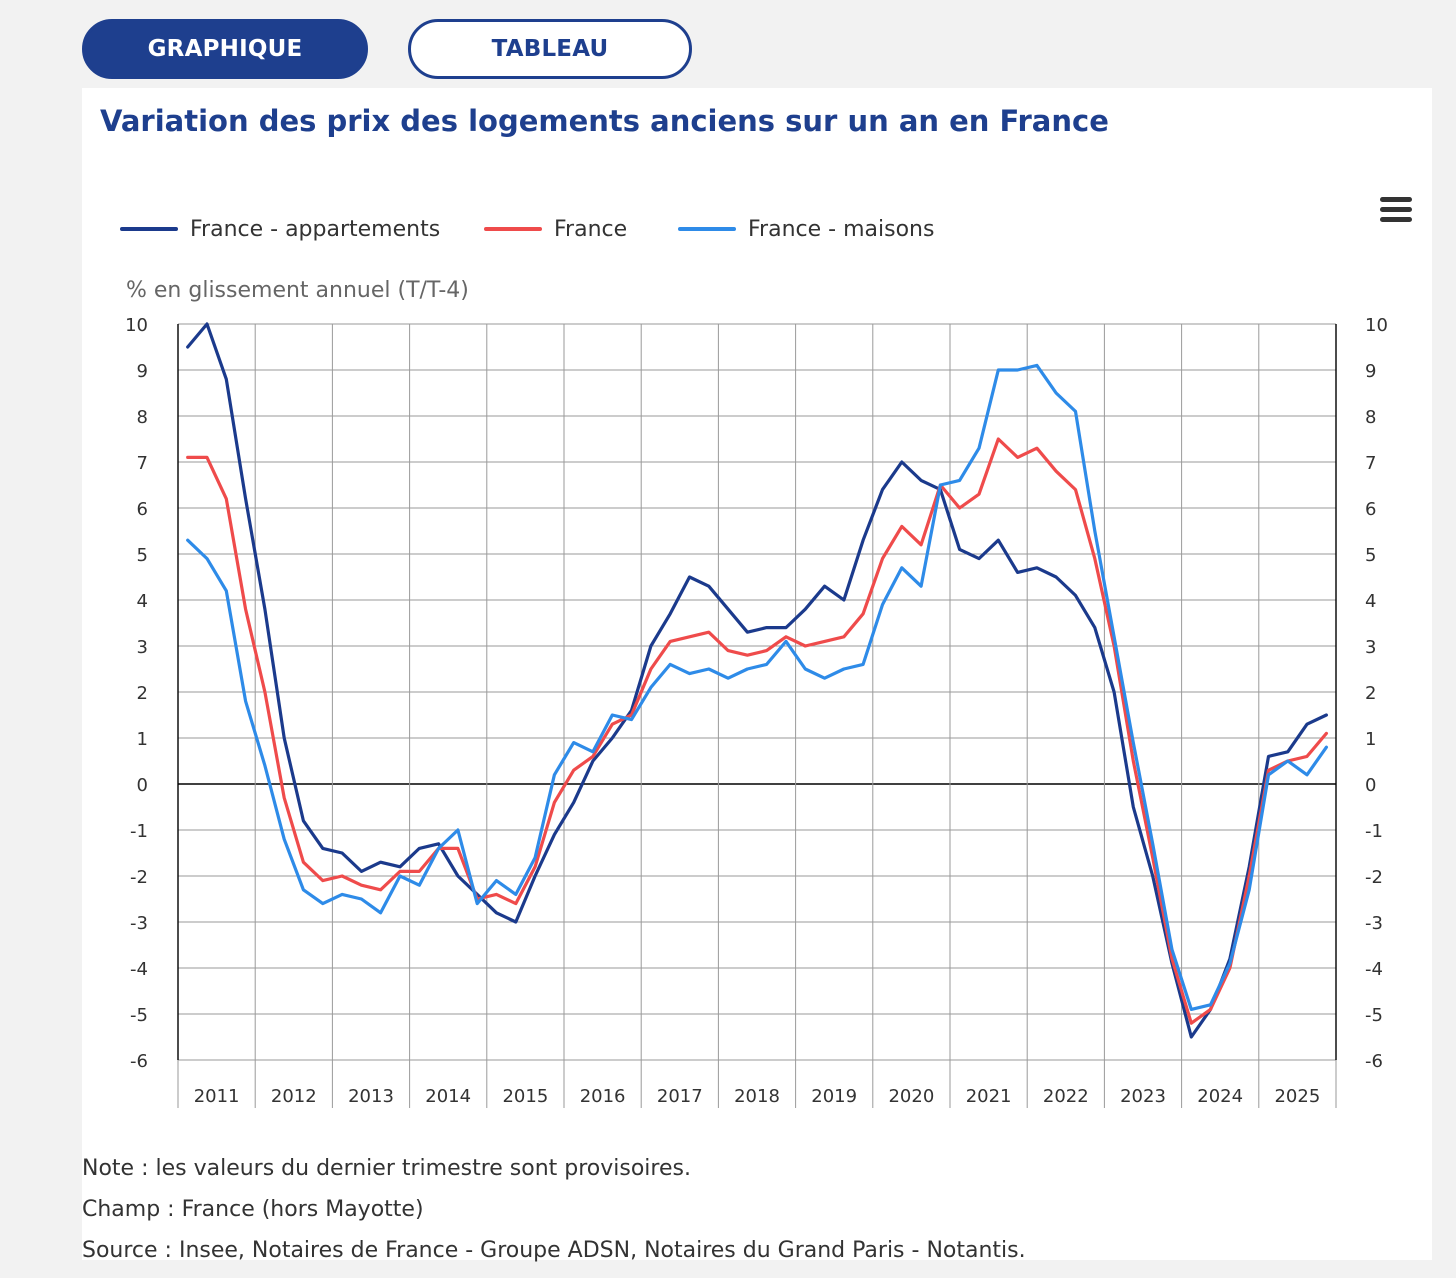  I want to click on x-tick-label: 2019, so click(834, 1096).